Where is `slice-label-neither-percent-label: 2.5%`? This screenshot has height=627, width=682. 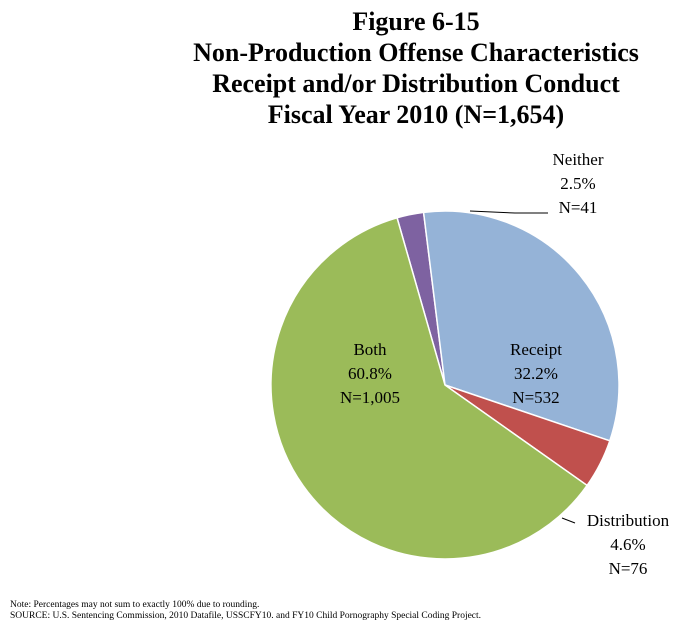
slice-label-neither-percent-label: 2.5% is located at coordinates (577, 183).